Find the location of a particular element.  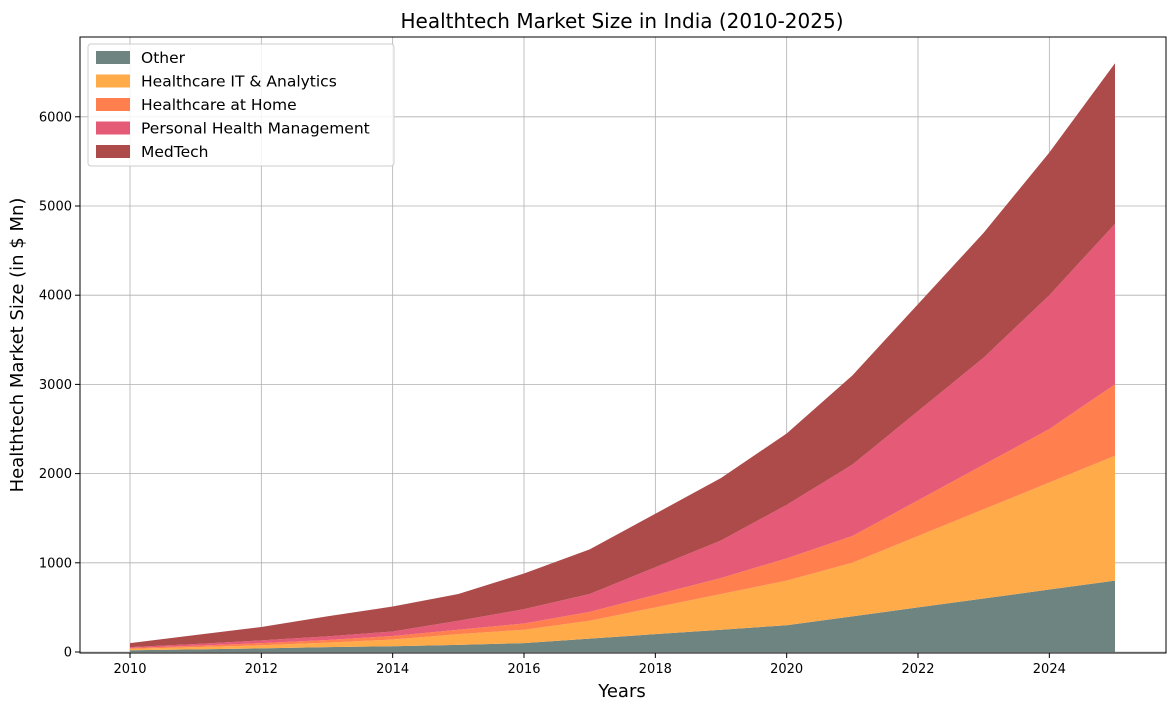

y-tick-label: 6000 is located at coordinates (55, 117).